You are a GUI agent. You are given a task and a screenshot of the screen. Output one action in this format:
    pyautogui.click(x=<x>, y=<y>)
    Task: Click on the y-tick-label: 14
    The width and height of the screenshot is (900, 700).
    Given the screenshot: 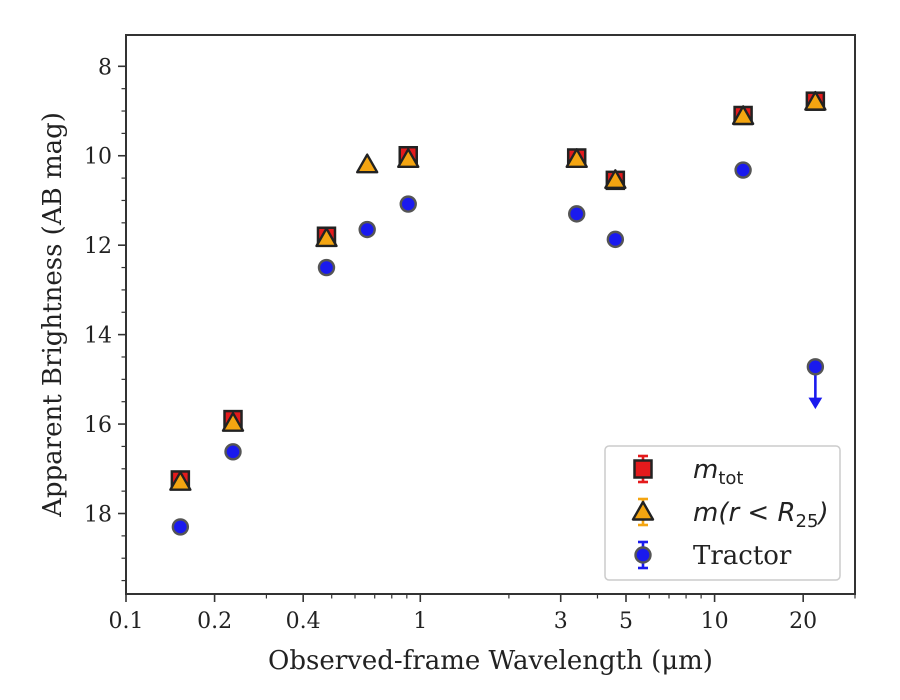 What is the action you would take?
    pyautogui.click(x=98, y=336)
    